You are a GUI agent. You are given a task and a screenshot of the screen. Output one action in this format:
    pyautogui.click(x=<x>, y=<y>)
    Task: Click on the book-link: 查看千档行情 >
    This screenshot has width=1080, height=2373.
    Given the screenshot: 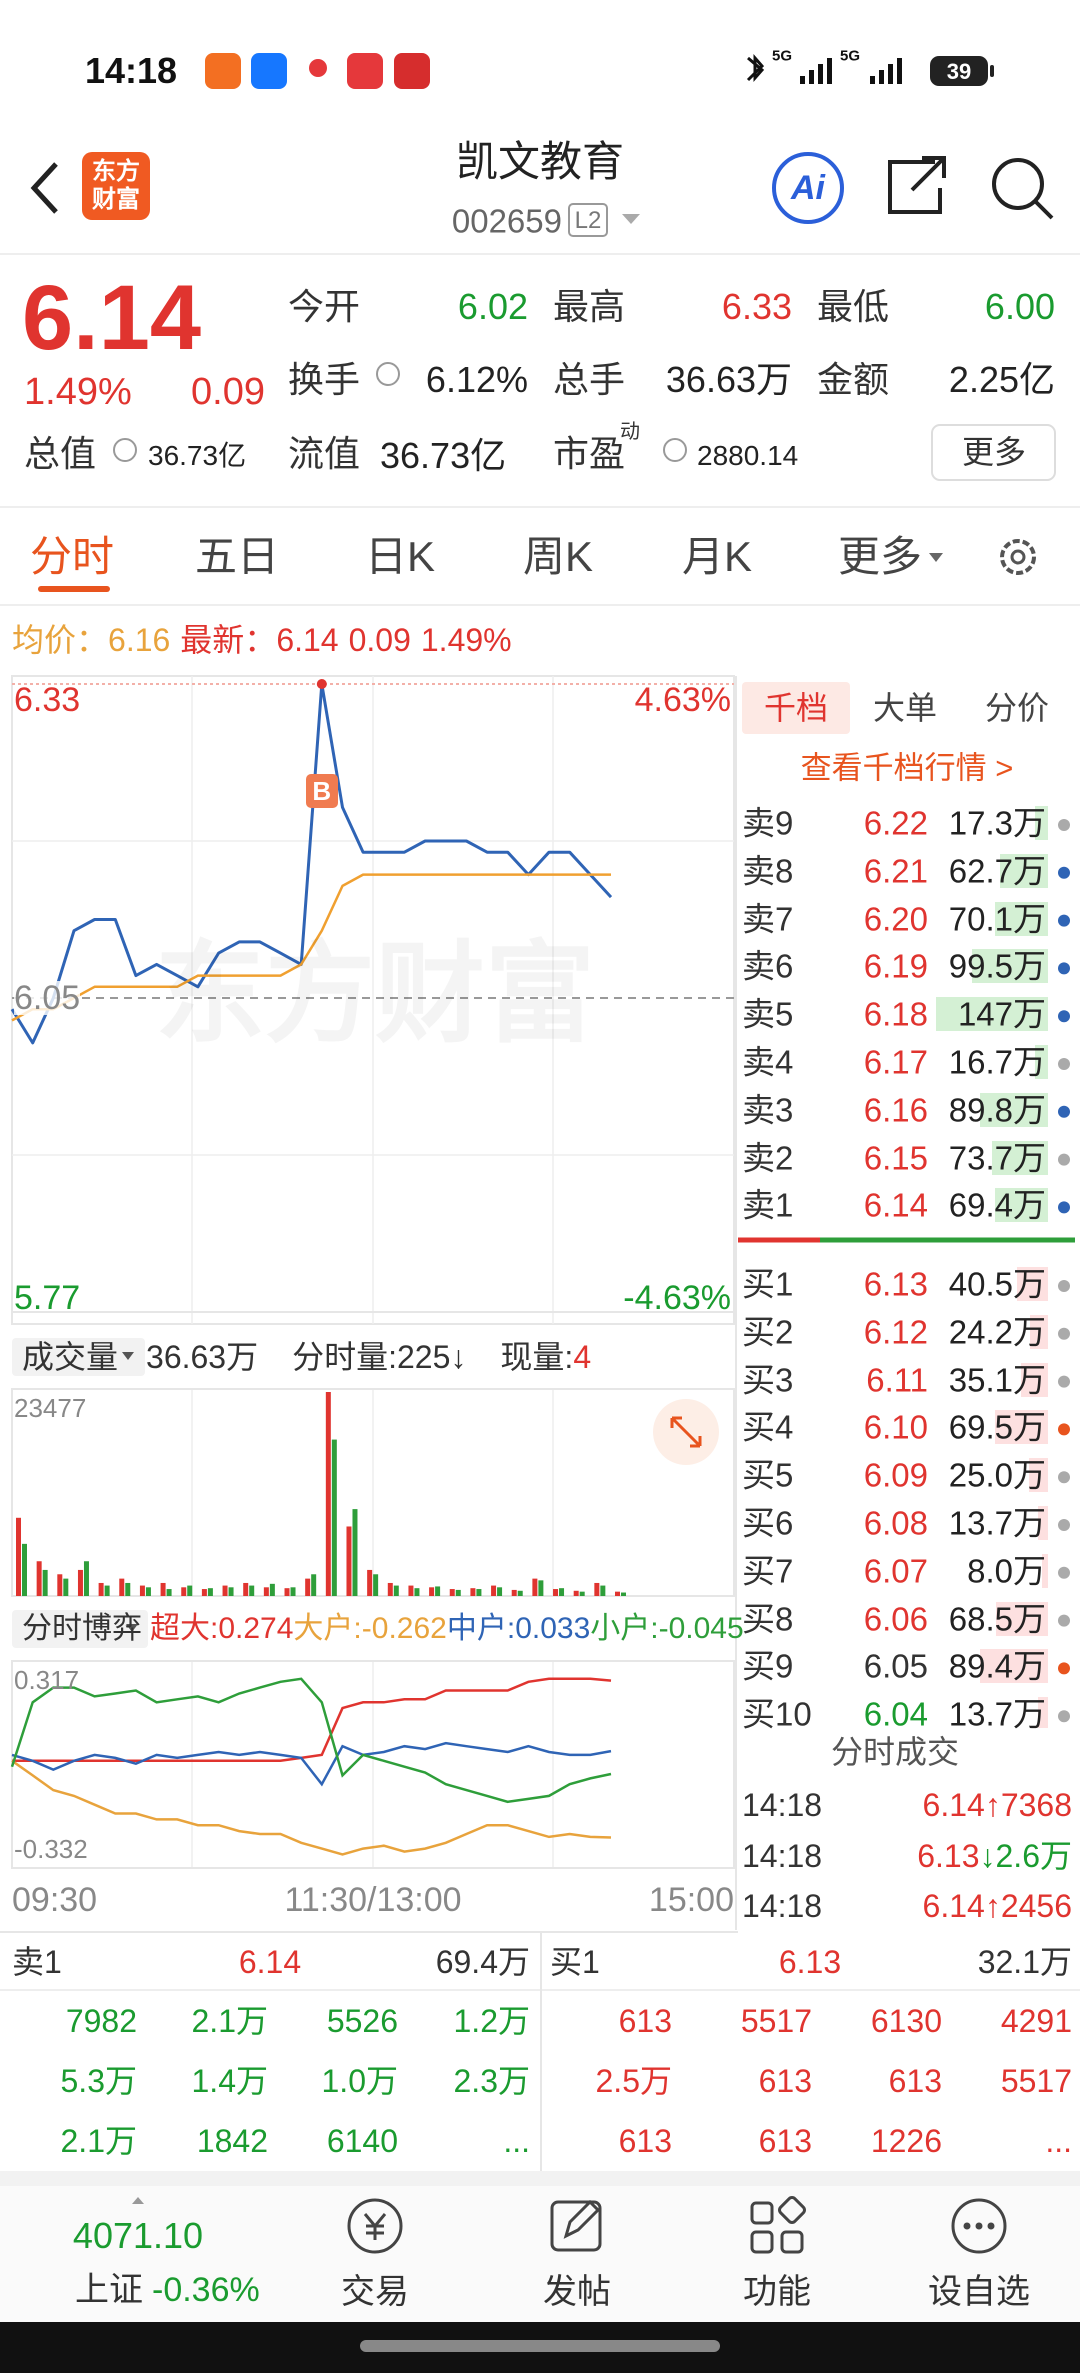 What is the action you would take?
    pyautogui.click(x=907, y=768)
    